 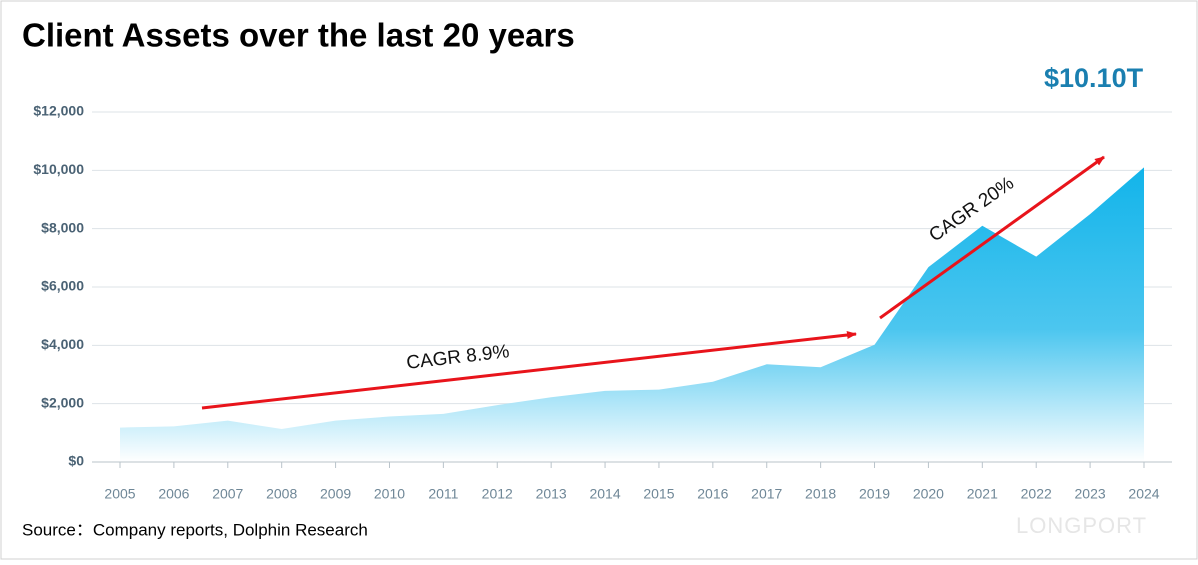 What do you see at coordinates (1143, 494) in the screenshot?
I see `x-tick-label: 2024` at bounding box center [1143, 494].